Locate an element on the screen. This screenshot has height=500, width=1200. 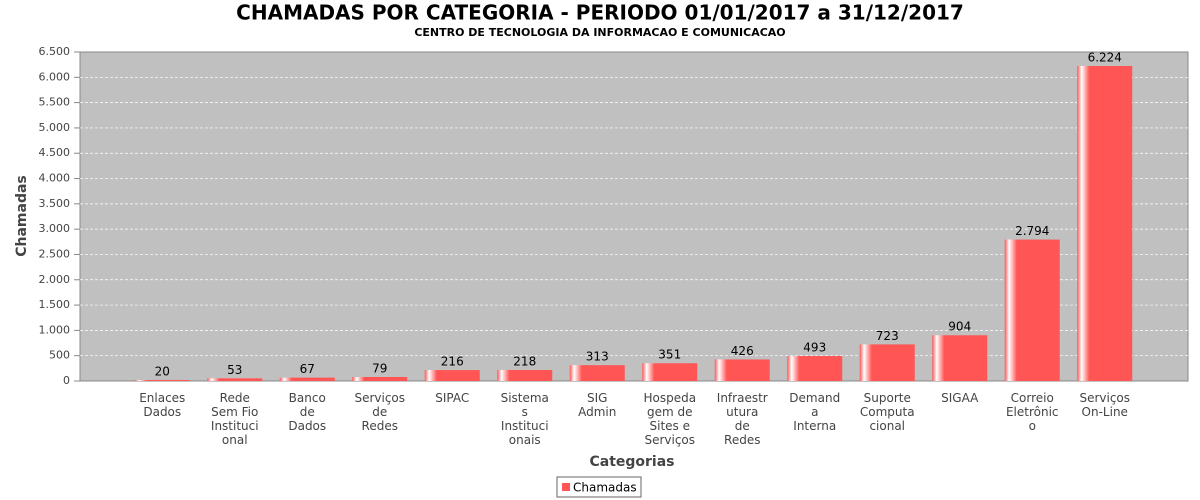
x-tick-label-line: Sem Fio is located at coordinates (234, 412).